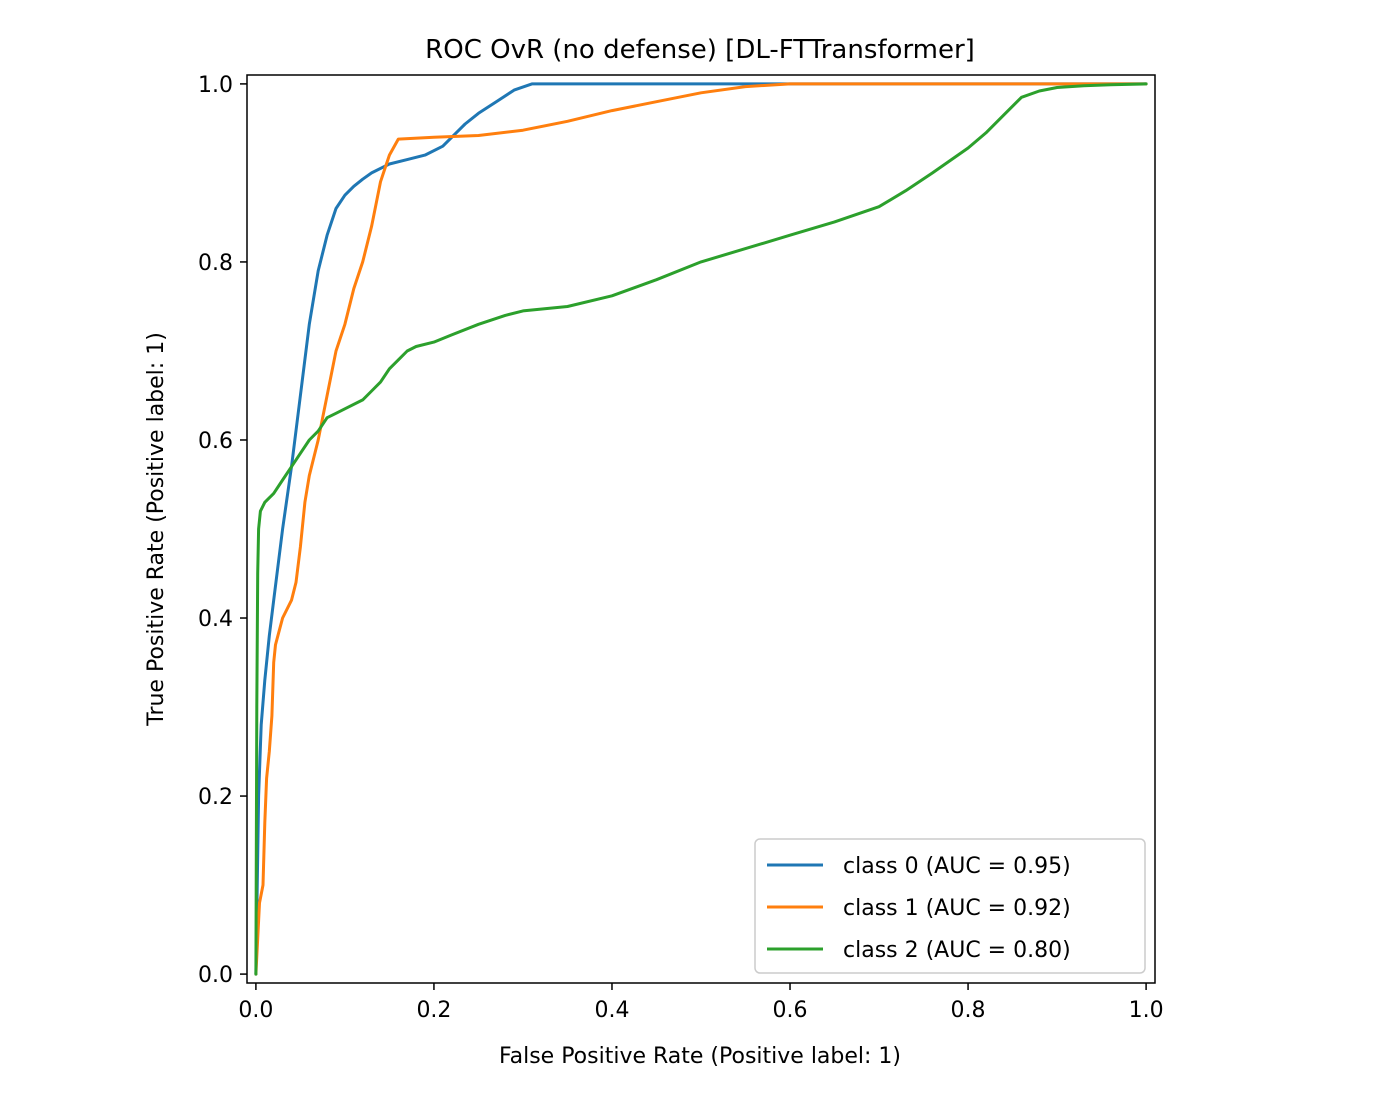 Image resolution: width=1400 pixels, height=1100 pixels. What do you see at coordinates (790, 1010) in the screenshot?
I see `x-tick-label: 0.6` at bounding box center [790, 1010].